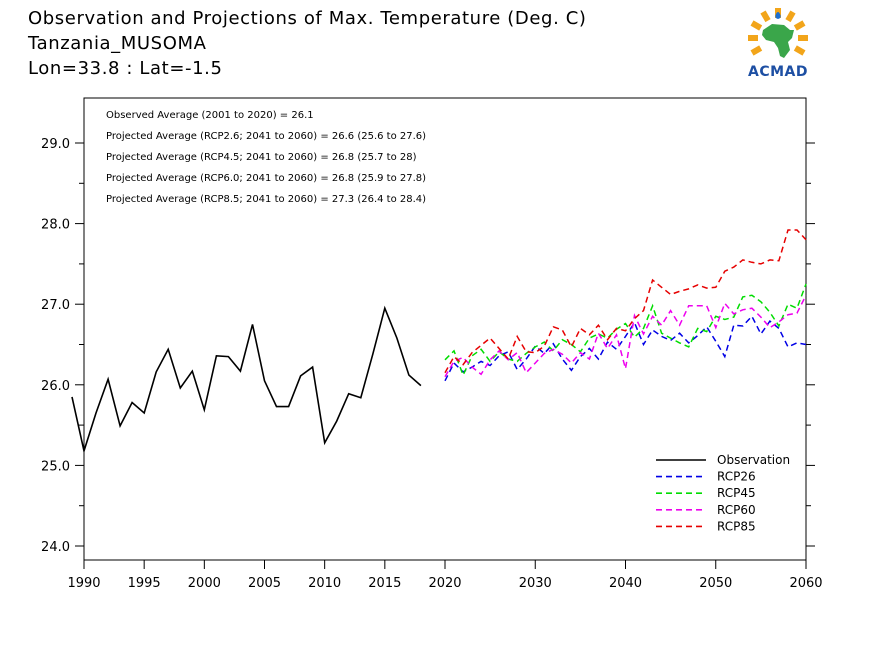  What do you see at coordinates (736, 477) in the screenshot?
I see `legend-label-rcp26: RCP26` at bounding box center [736, 477].